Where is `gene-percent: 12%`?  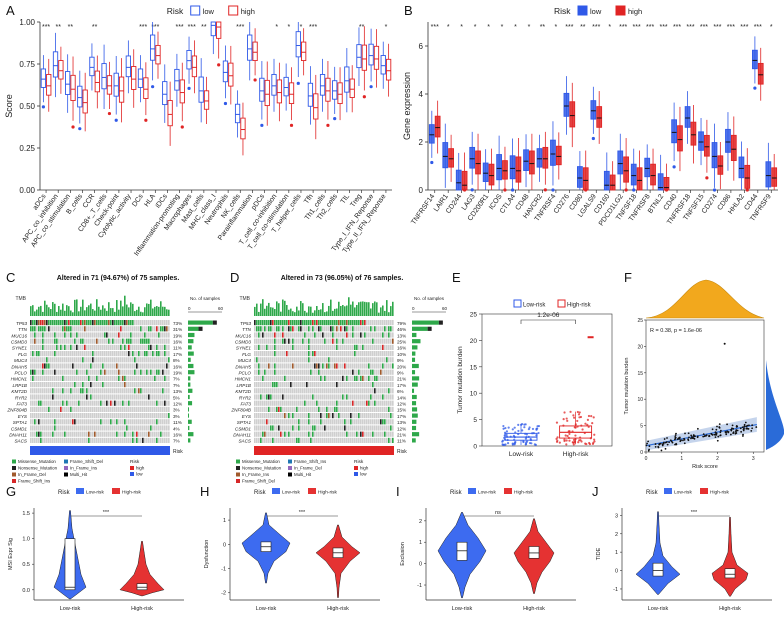
gene-percent: 12% is located at coordinates (401, 428).